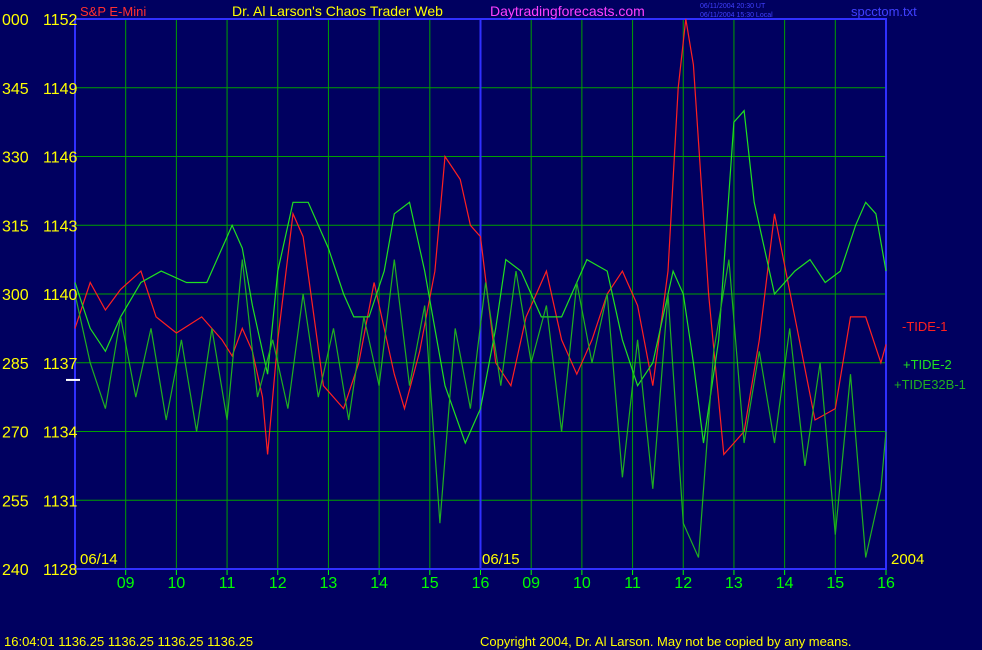 Image resolution: width=982 pixels, height=650 pixels. What do you see at coordinates (930, 384) in the screenshot?
I see `legend-tide32b: +TIDE32B-1` at bounding box center [930, 384].